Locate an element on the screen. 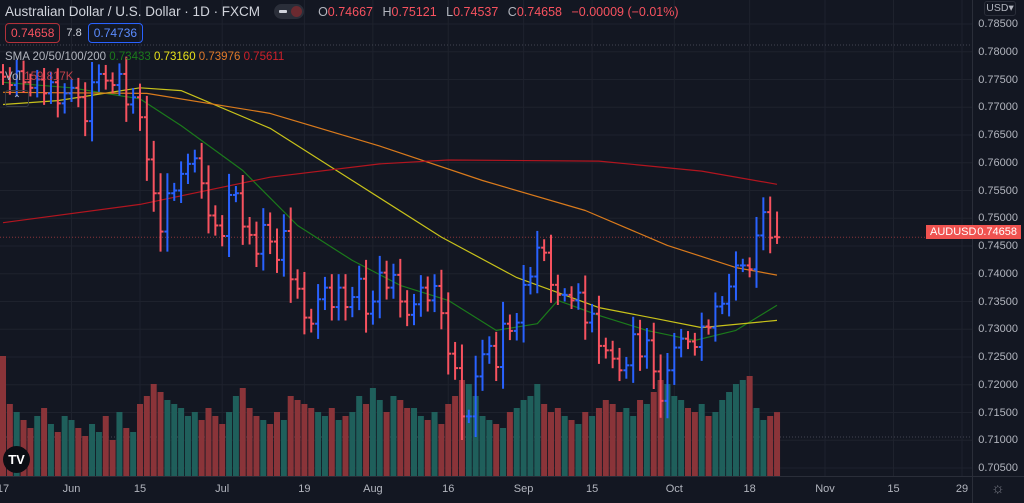 This screenshot has height=503, width=1024. time-tick-label: Aug is located at coordinates (373, 489).